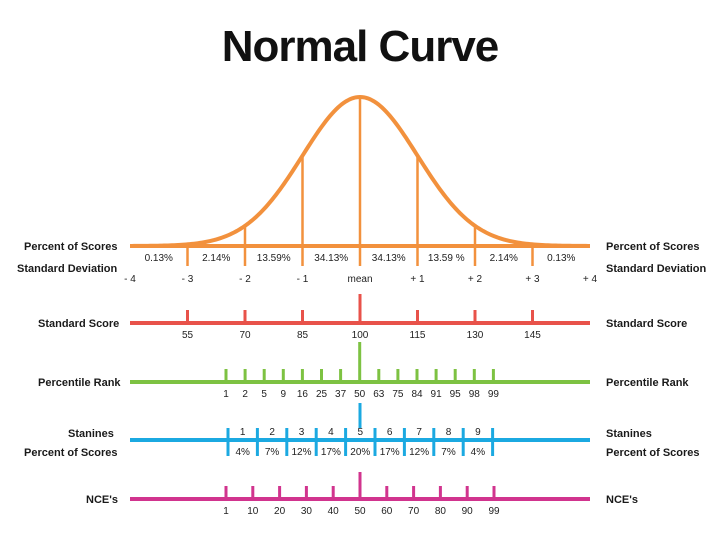 The height and width of the screenshot is (540, 720). What do you see at coordinates (264, 394) in the screenshot?
I see `percentile-rank-value: 5` at bounding box center [264, 394].